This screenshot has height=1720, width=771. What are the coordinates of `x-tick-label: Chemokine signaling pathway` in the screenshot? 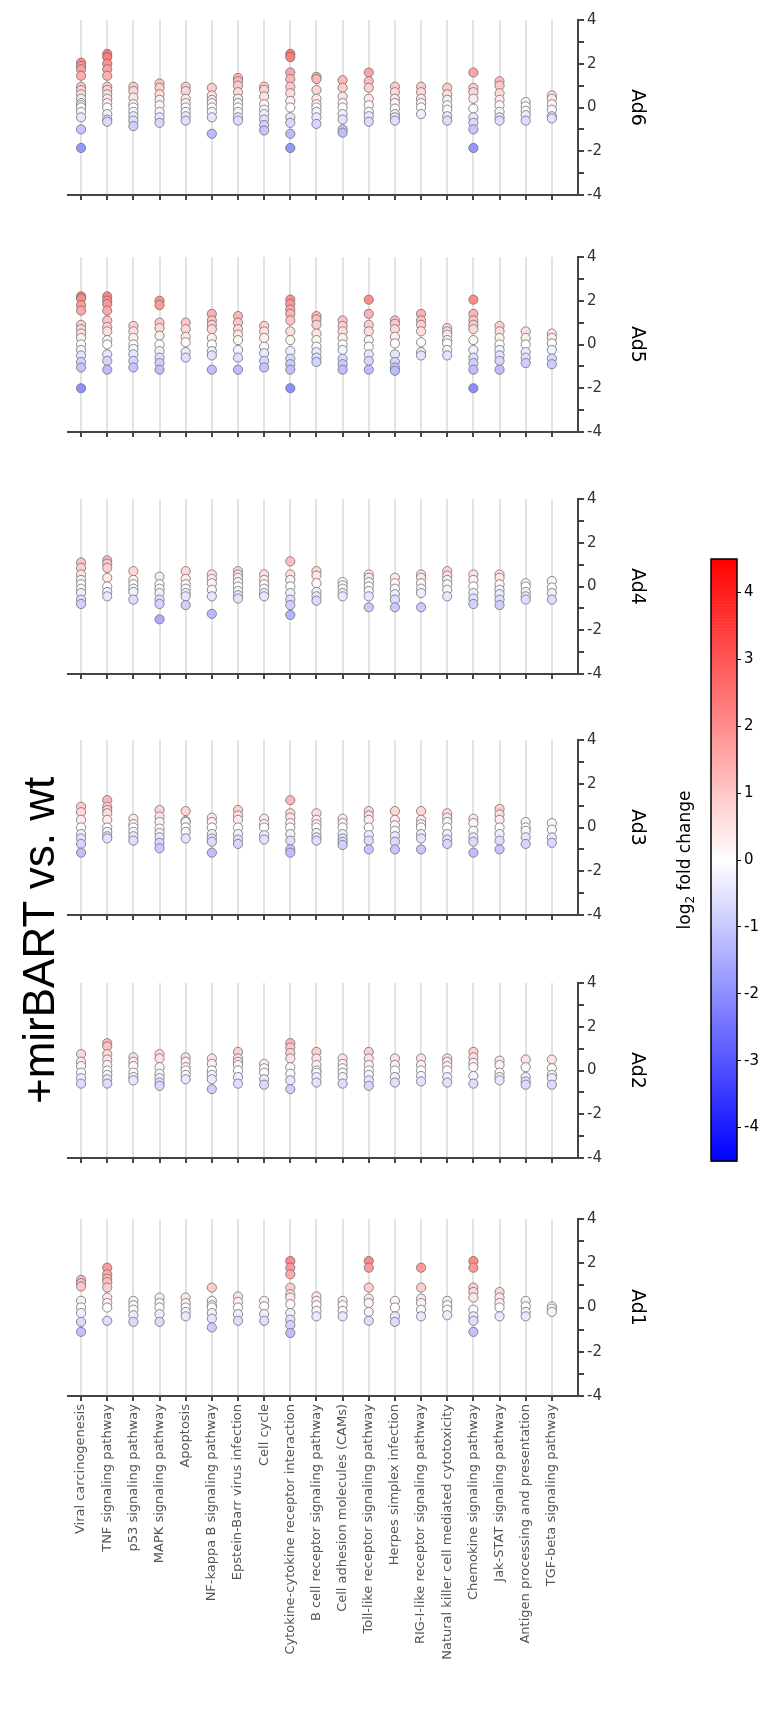 It's located at (472, 1501).